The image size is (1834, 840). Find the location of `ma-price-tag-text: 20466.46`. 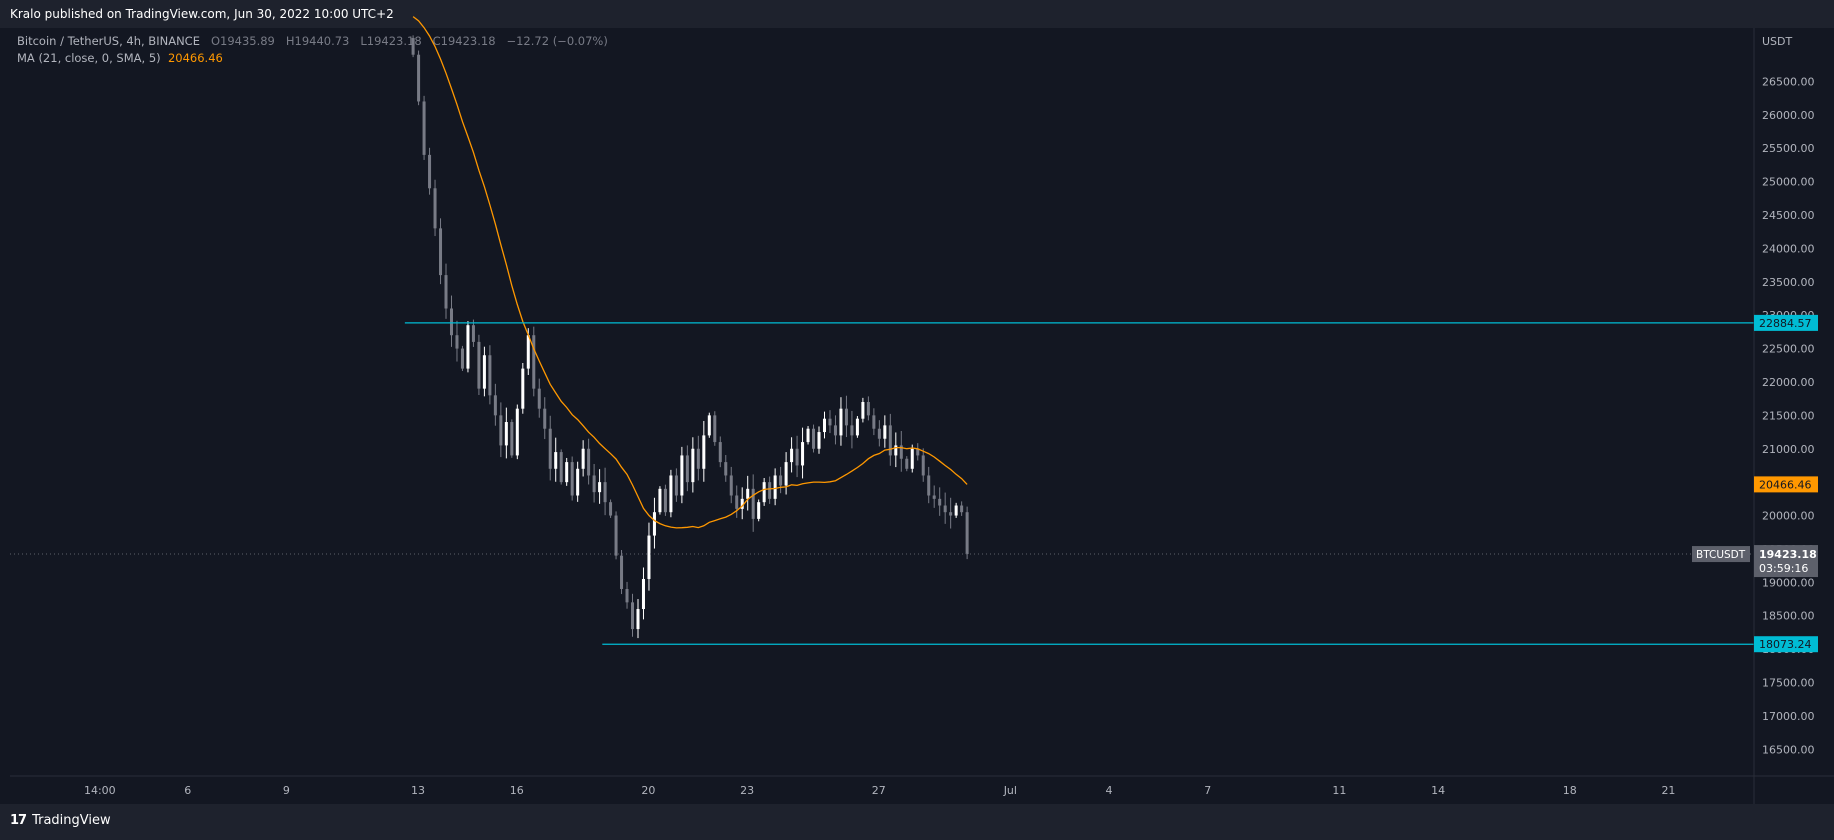

ma-price-tag-text: 20466.46 is located at coordinates (1785, 484).